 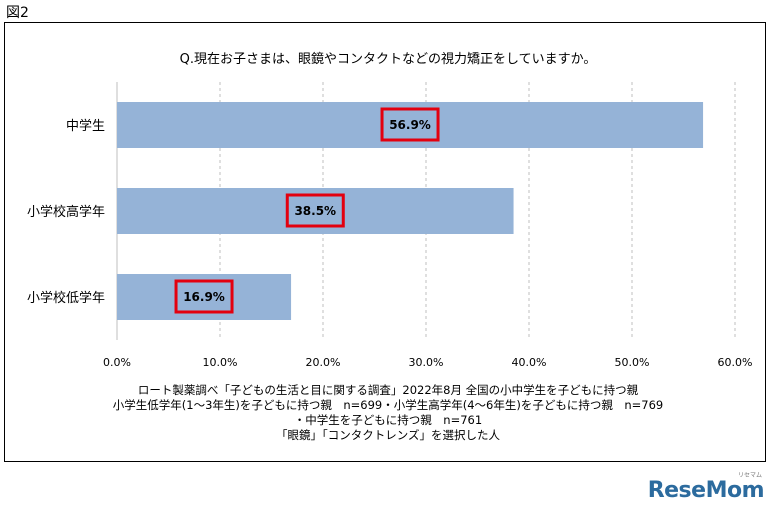 What do you see at coordinates (426, 362) in the screenshot?
I see `x-tick-label: 30.0%` at bounding box center [426, 362].